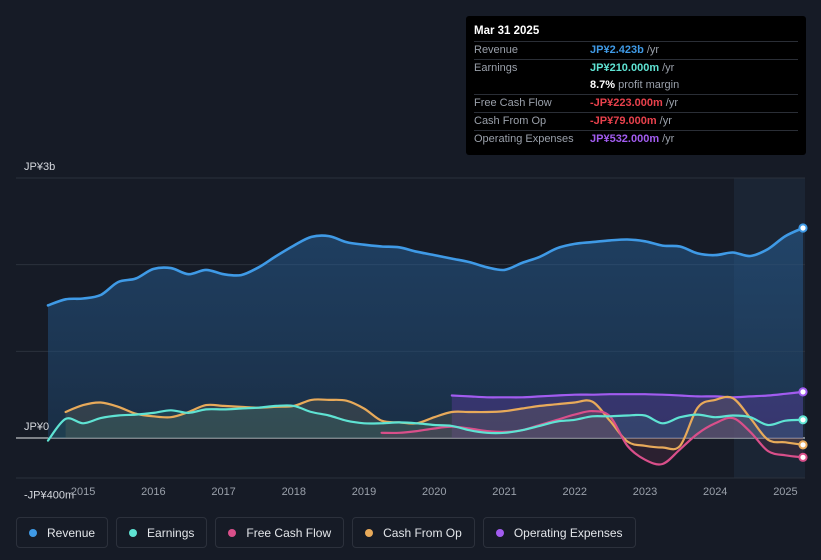 This screenshot has width=821, height=560. Describe the element at coordinates (510, 121) in the screenshot. I see `tooltip-label: Cash From Op` at that location.